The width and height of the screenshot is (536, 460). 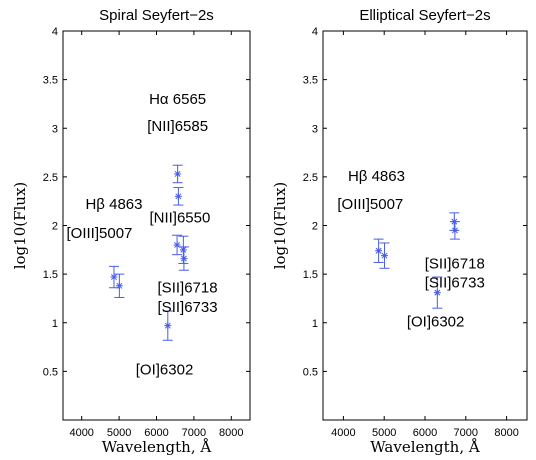 What do you see at coordinates (156, 15) in the screenshot?
I see `chart-title: Spiral Seyfert−2s` at bounding box center [156, 15].